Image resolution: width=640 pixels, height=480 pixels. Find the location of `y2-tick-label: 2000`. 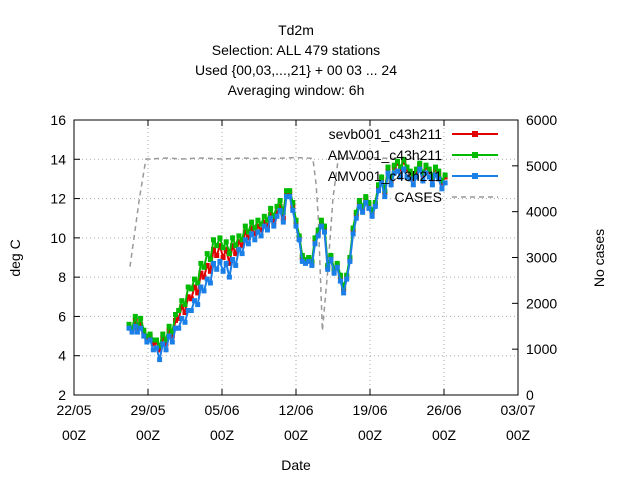

y2-tick-label: 2000 is located at coordinates (541, 303).